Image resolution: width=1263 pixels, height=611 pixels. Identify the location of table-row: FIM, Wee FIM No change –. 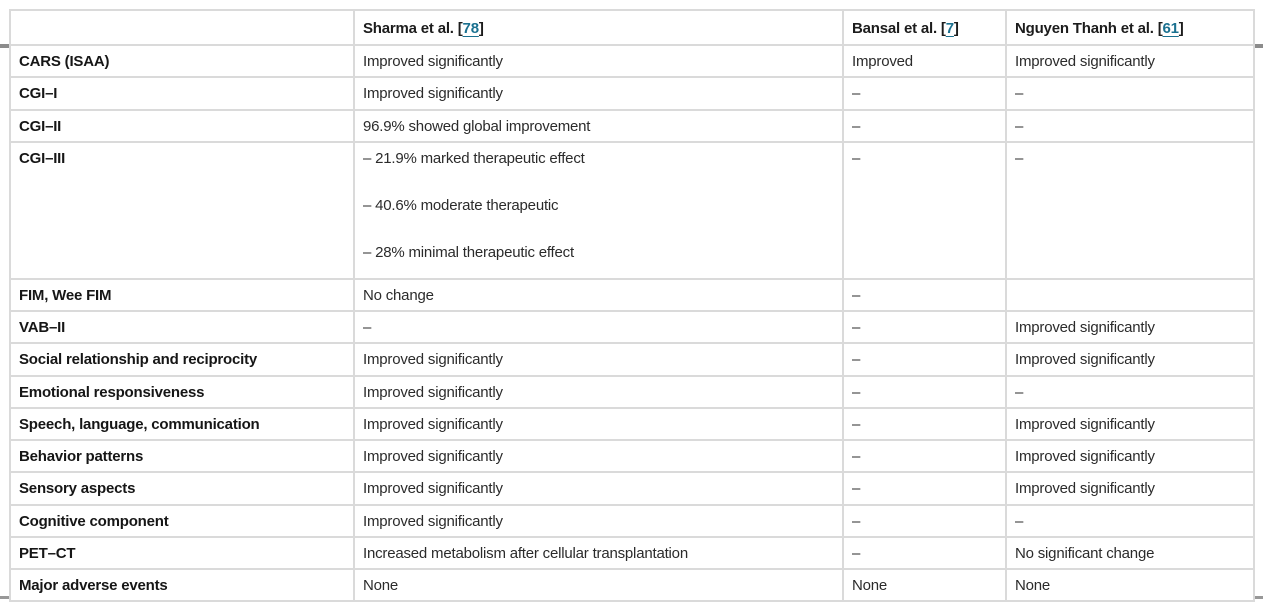
(632, 295).